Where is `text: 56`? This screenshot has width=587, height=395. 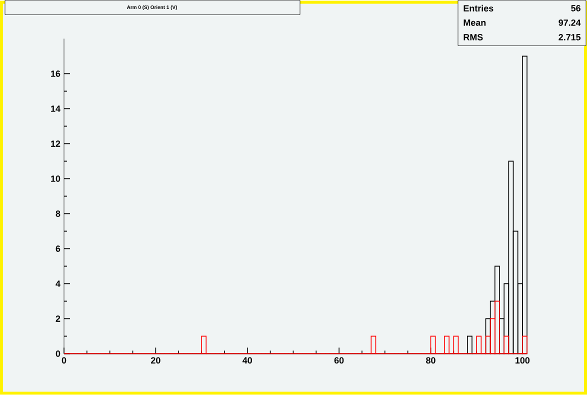
text: 56 is located at coordinates (575, 8).